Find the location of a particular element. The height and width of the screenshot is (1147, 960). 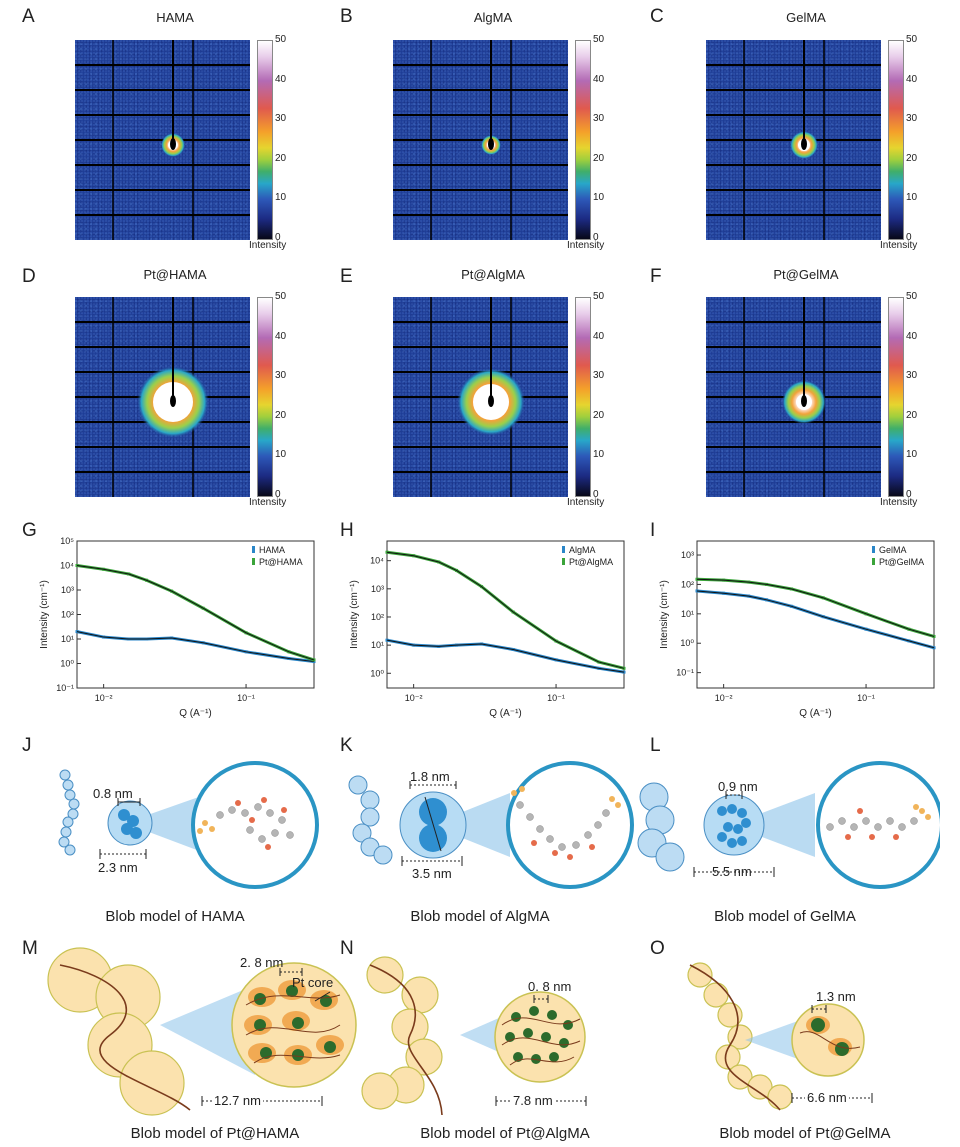

blob-n-large-size: 7.8 nm is located at coordinates (533, 1100).